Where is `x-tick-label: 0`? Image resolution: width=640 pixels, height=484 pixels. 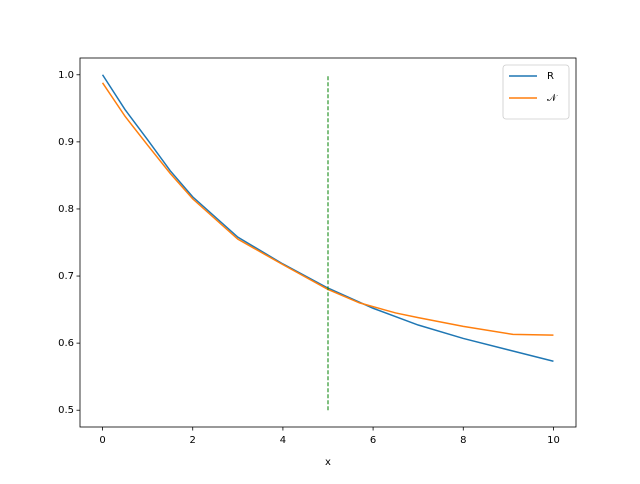
x-tick-label: 0 is located at coordinates (102, 440).